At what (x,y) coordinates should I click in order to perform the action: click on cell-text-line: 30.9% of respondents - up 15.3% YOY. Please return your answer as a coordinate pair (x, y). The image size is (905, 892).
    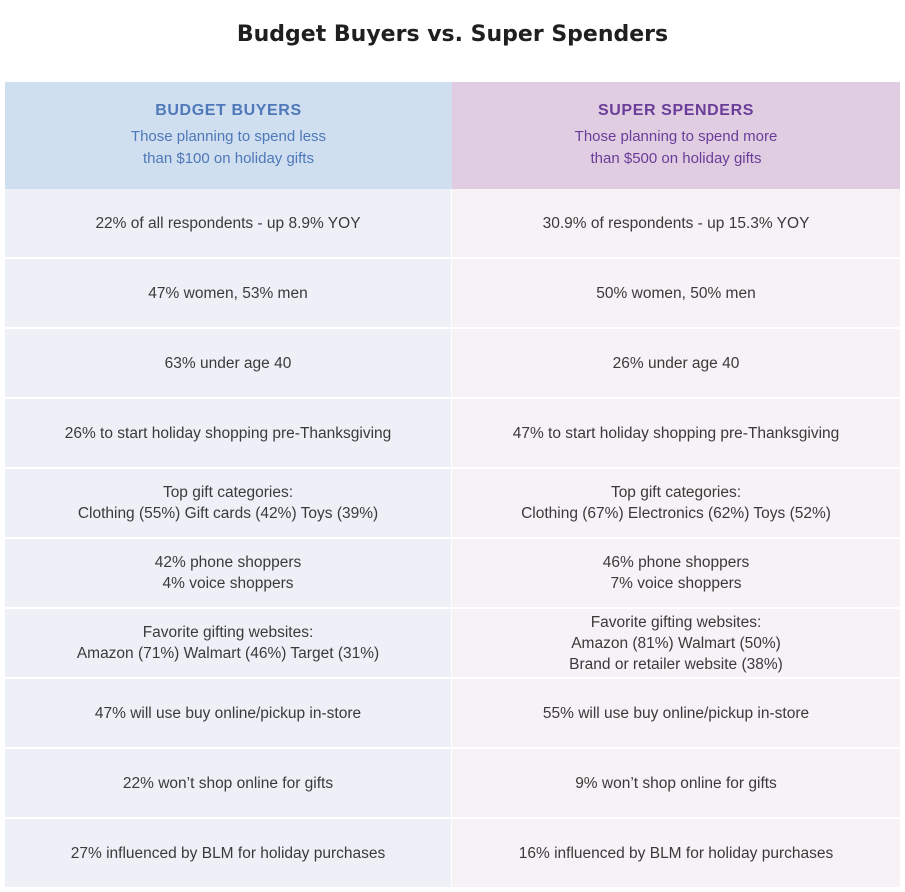
    Looking at the image, I should click on (676, 223).